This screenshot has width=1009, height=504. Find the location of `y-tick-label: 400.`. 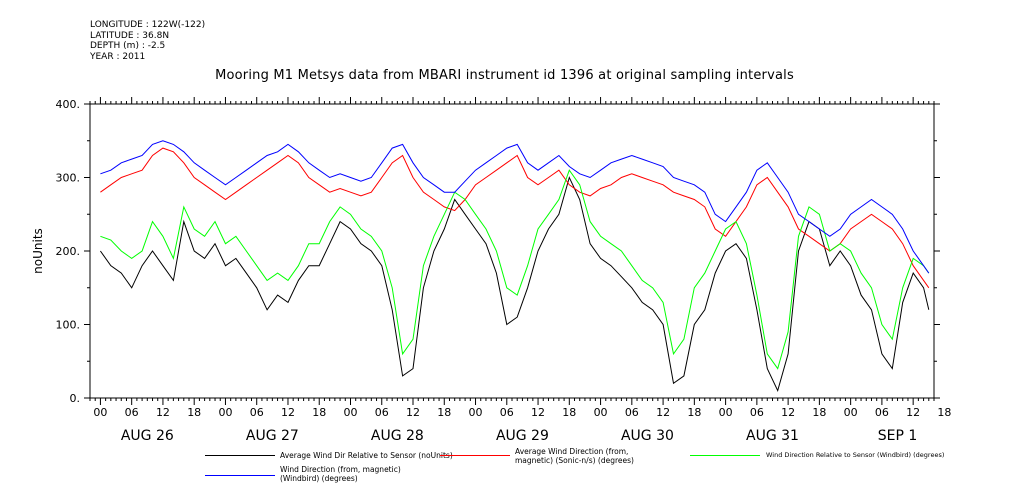

y-tick-label: 400. is located at coordinates (68, 104).